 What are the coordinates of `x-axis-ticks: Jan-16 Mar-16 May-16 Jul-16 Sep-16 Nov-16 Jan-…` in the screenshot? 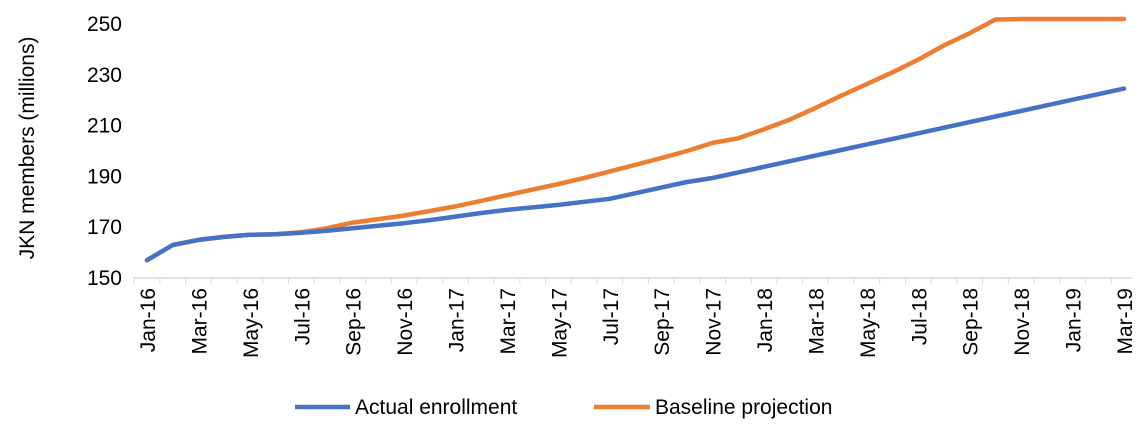 It's located at (637, 323).